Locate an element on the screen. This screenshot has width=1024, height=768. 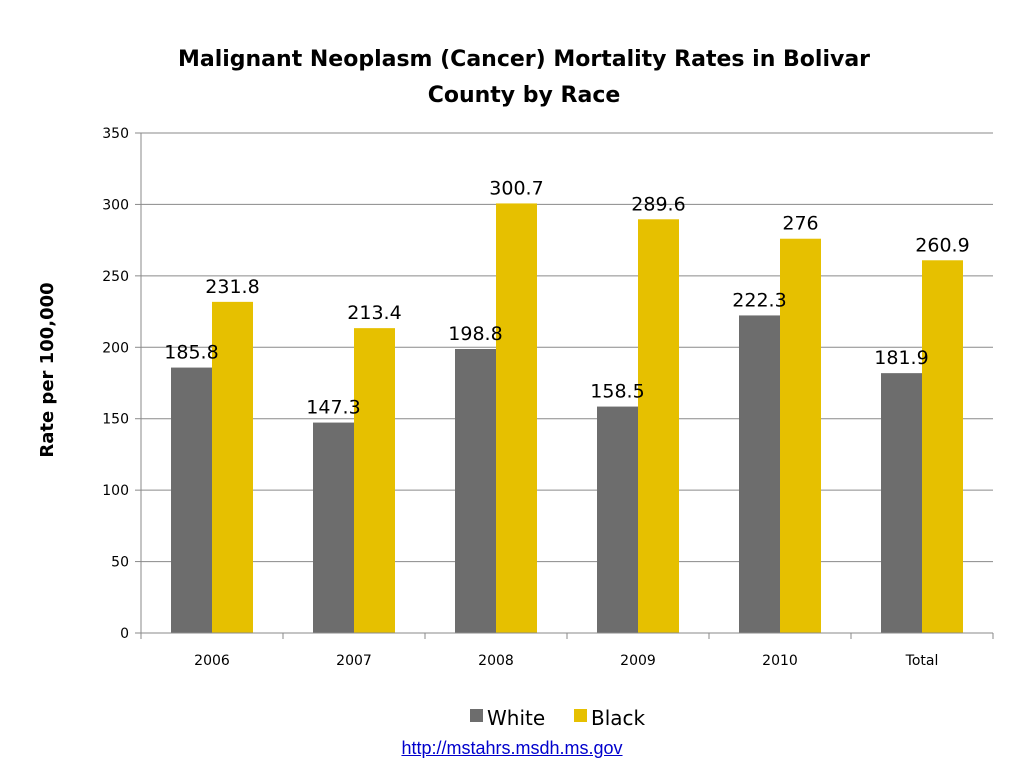
x-tick-label: 2009 is located at coordinates (638, 661).